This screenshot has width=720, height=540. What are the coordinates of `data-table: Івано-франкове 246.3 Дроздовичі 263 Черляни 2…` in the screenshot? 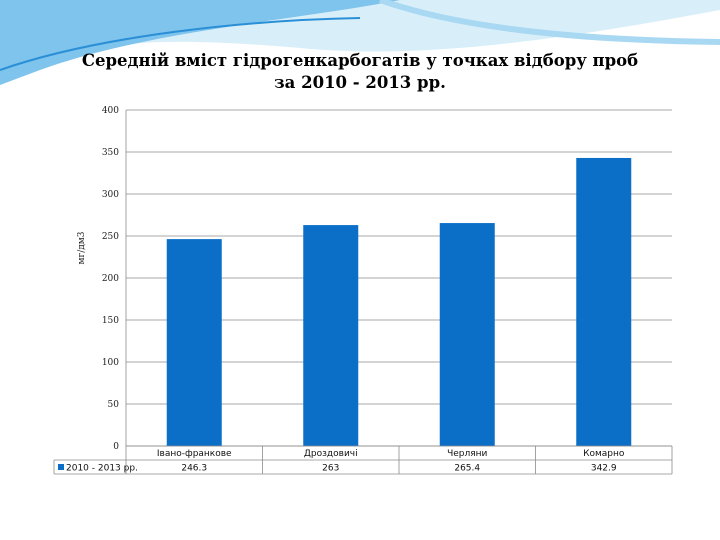 It's located at (363, 460).